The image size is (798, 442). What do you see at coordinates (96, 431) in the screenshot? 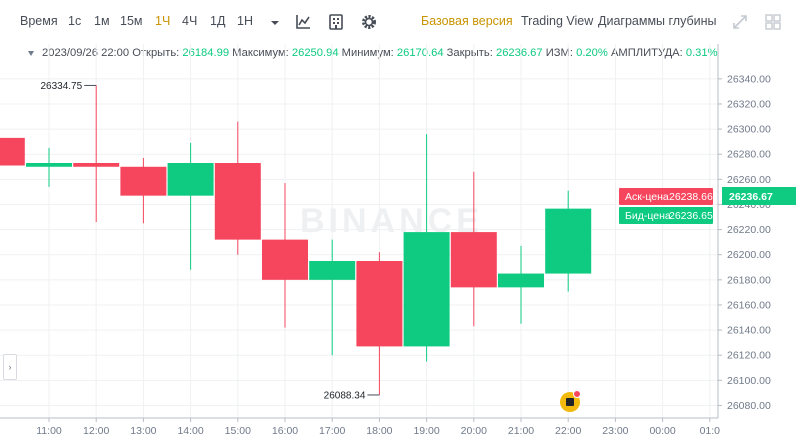
I see `x-tick-label: 12:00` at bounding box center [96, 431].